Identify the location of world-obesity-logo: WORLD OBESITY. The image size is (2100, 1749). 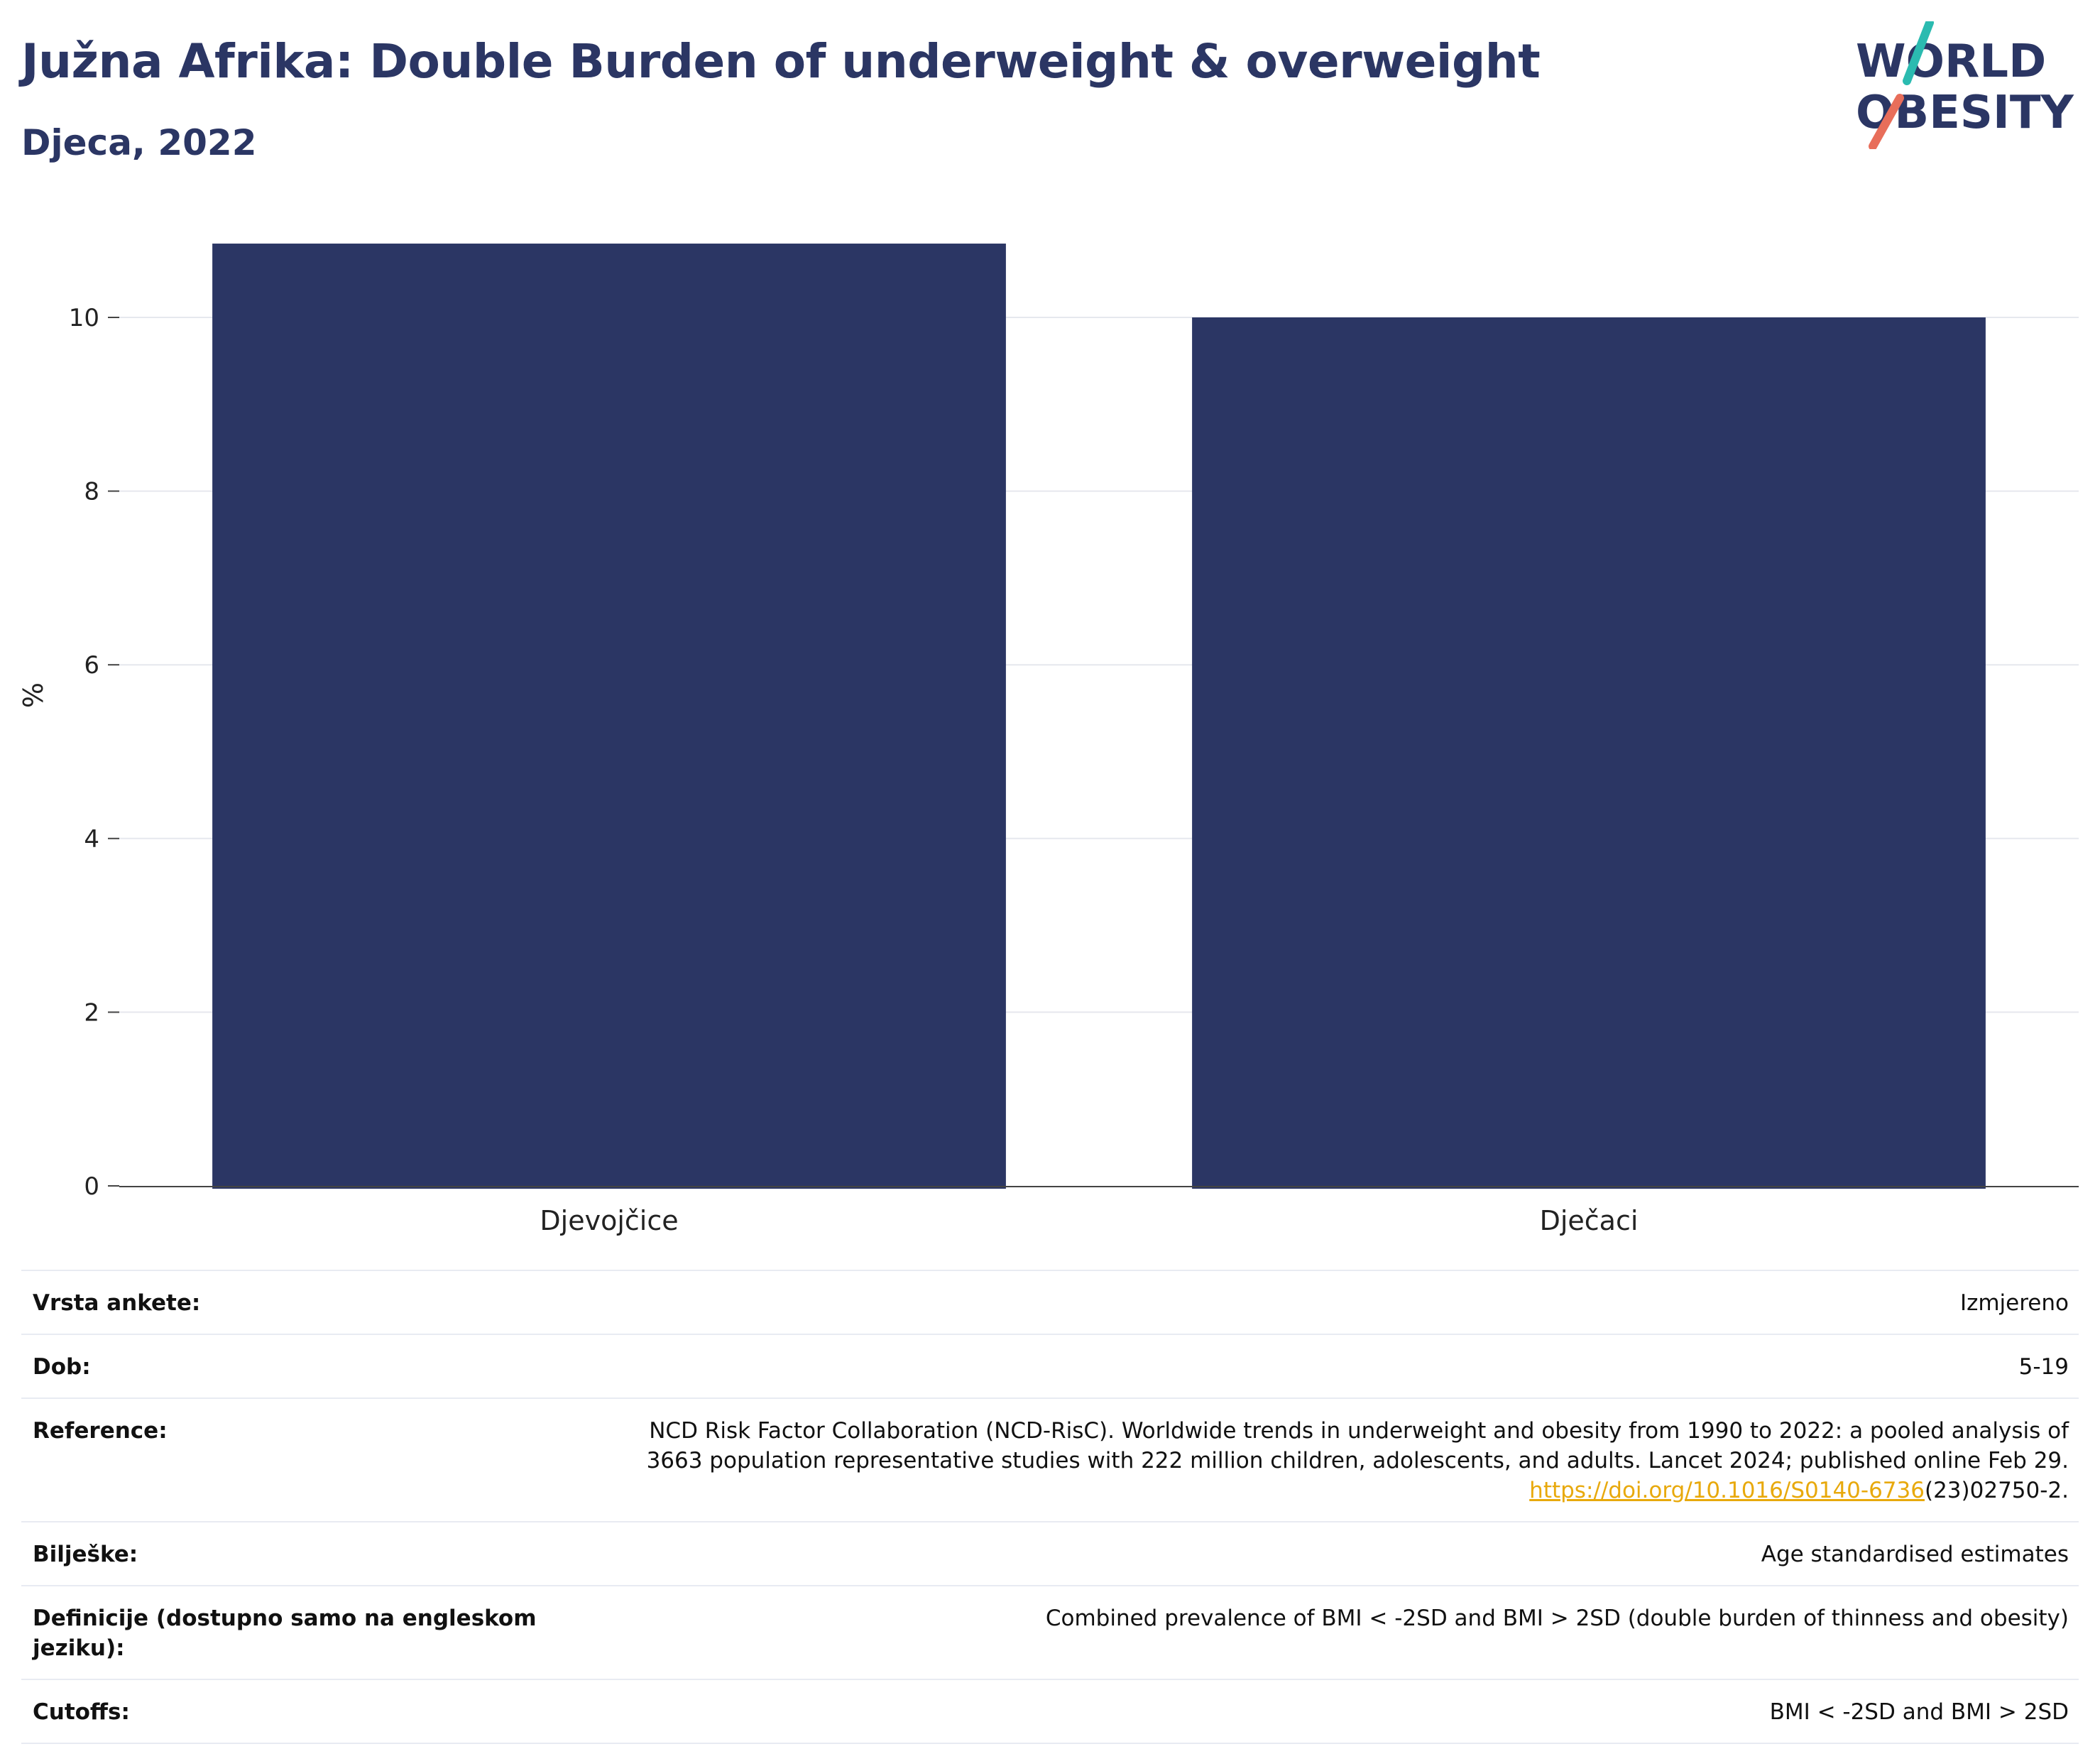
(1965, 85).